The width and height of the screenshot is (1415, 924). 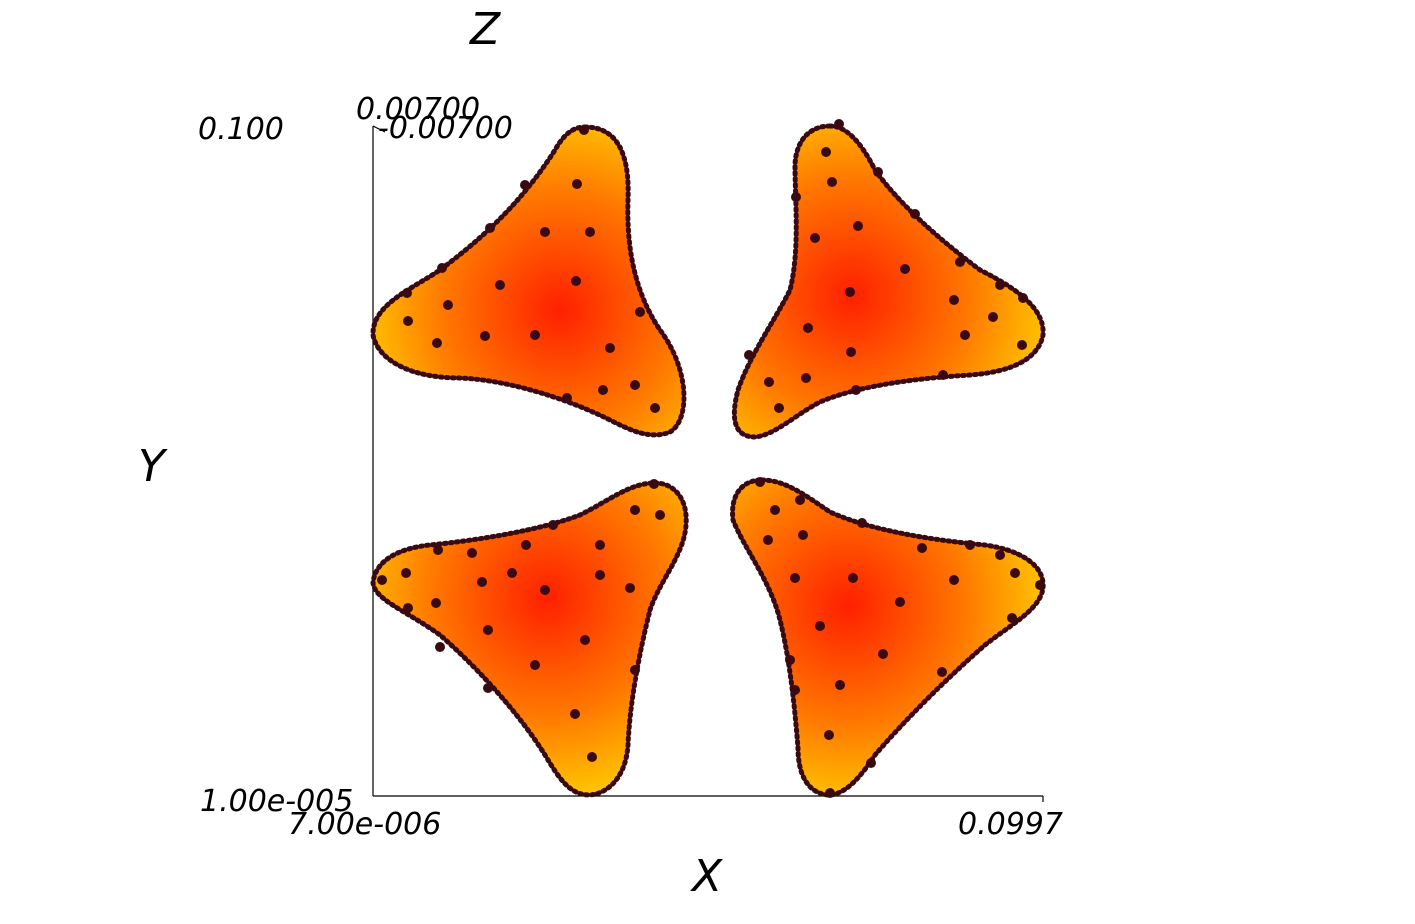 What do you see at coordinates (1010, 824) in the screenshot?
I see `x-max-label: 0.0997` at bounding box center [1010, 824].